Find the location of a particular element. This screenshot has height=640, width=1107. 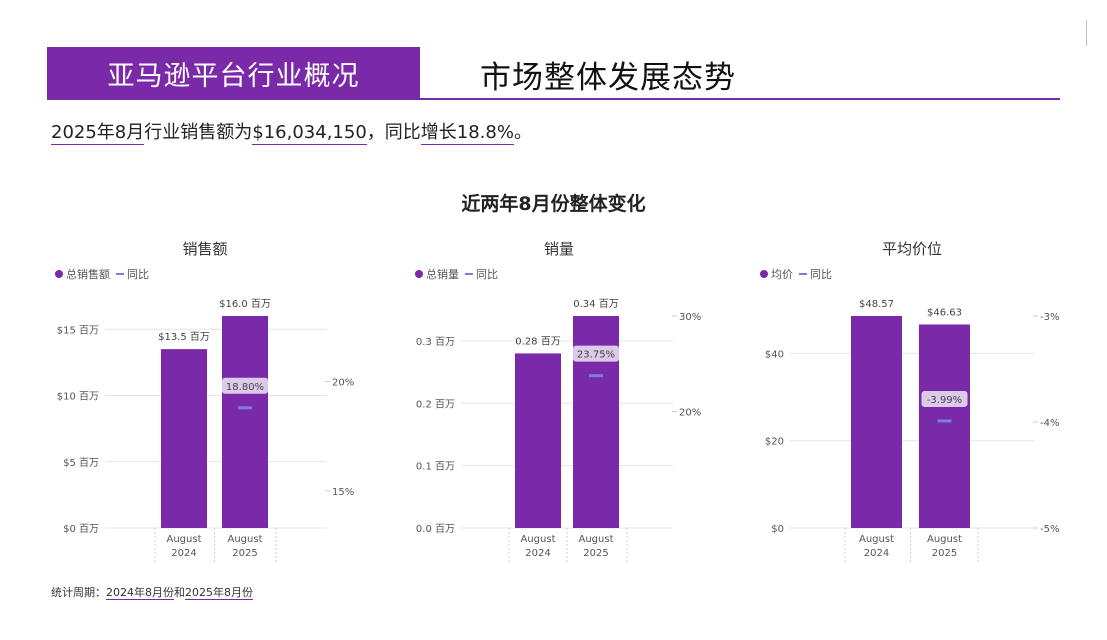

bar-data-label: 0.34 百万 is located at coordinates (595, 304).